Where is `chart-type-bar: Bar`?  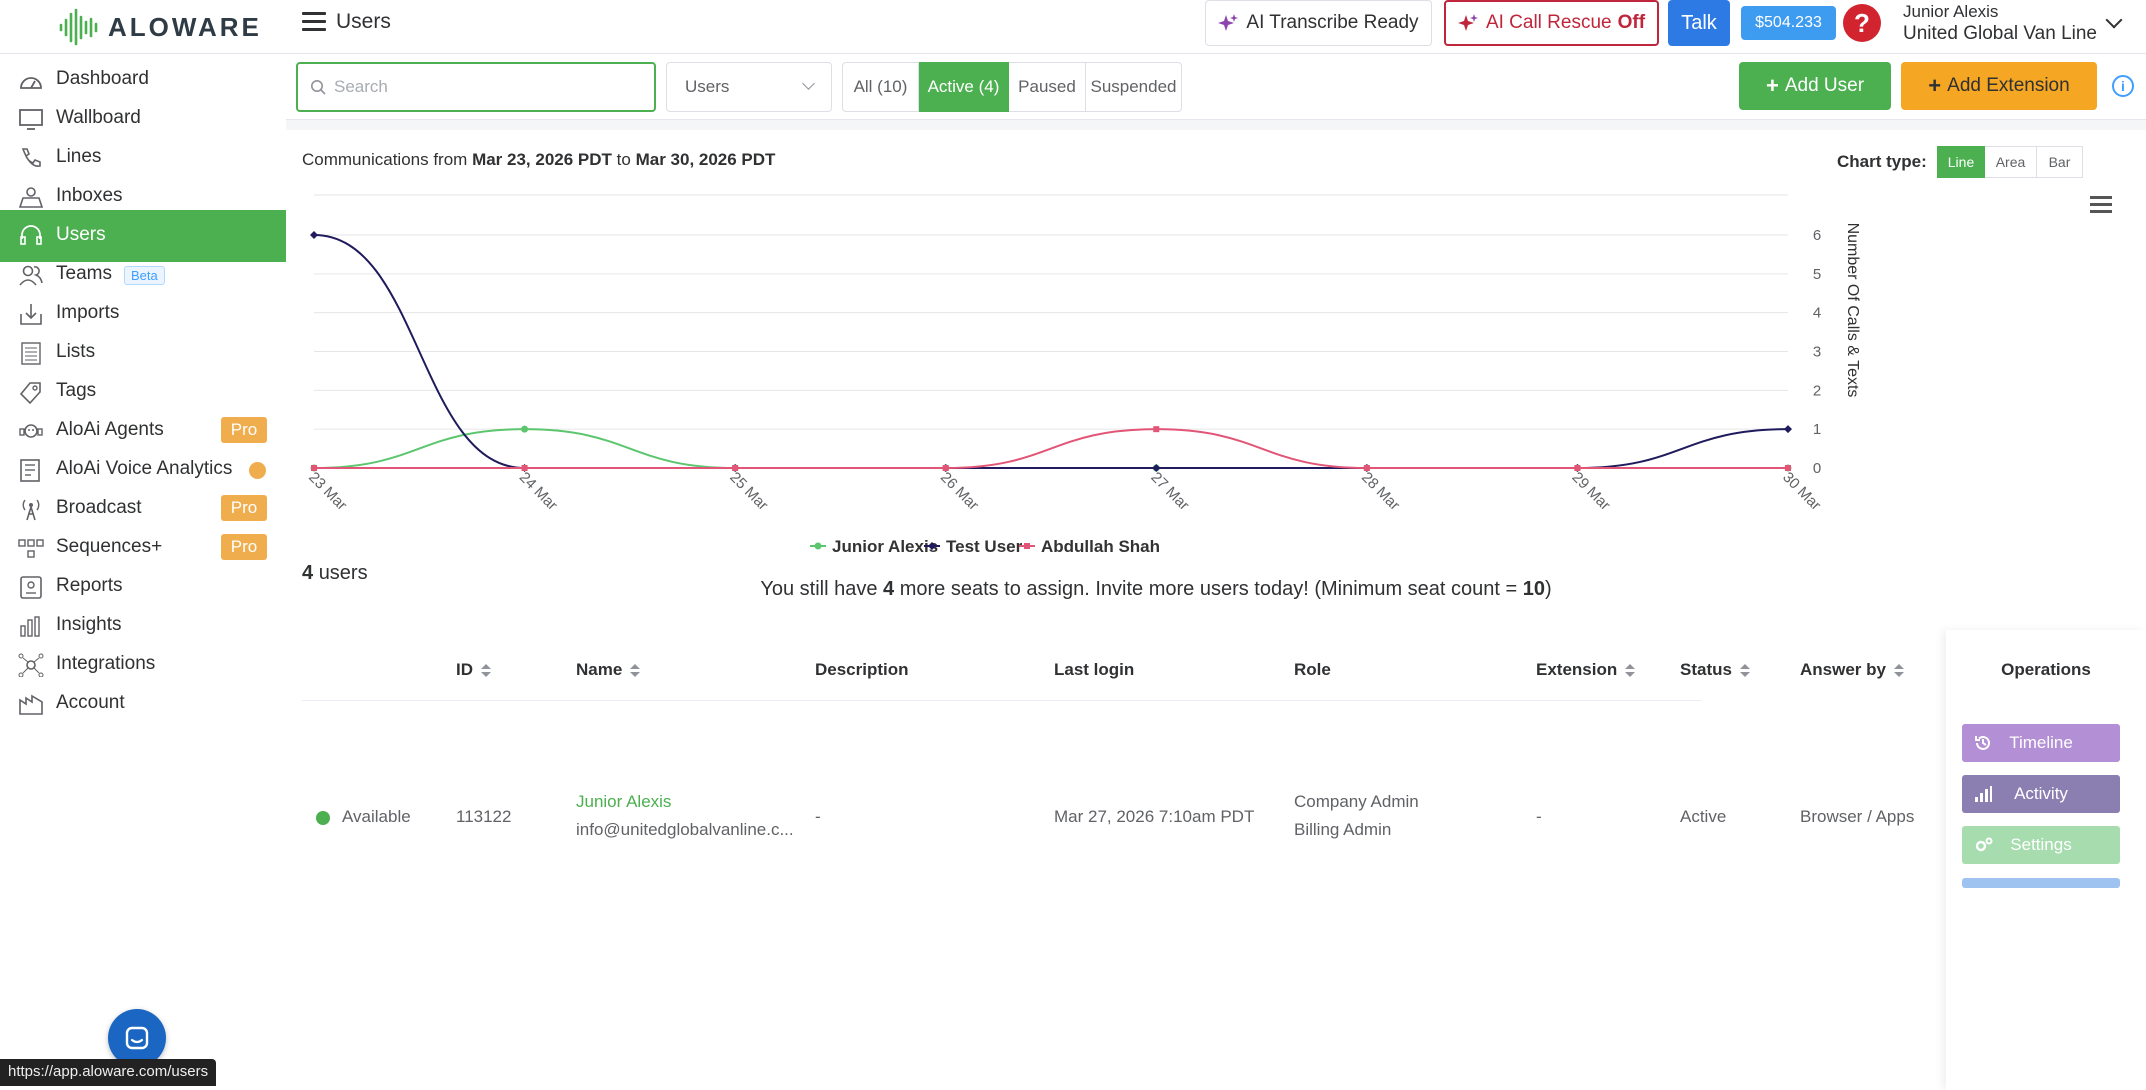 chart-type-bar: Bar is located at coordinates (2060, 162).